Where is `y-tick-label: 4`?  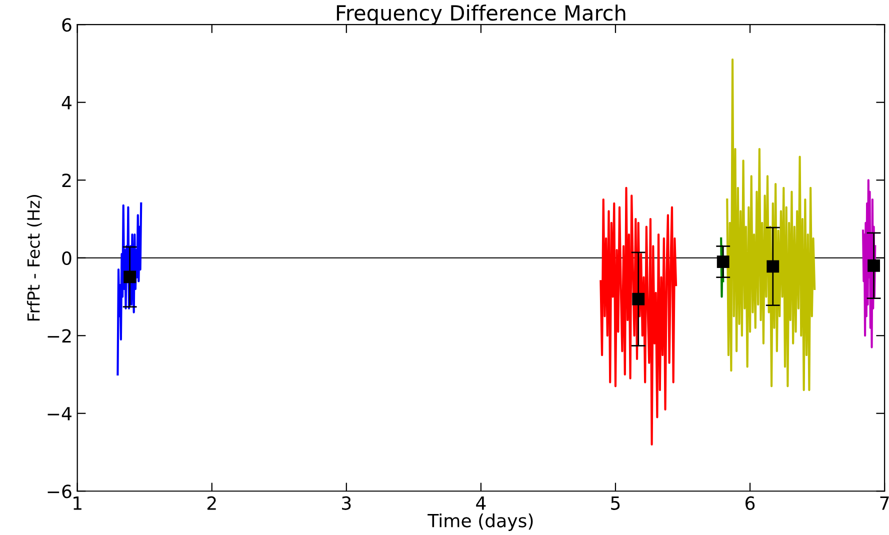
y-tick-label: 4 is located at coordinates (67, 103).